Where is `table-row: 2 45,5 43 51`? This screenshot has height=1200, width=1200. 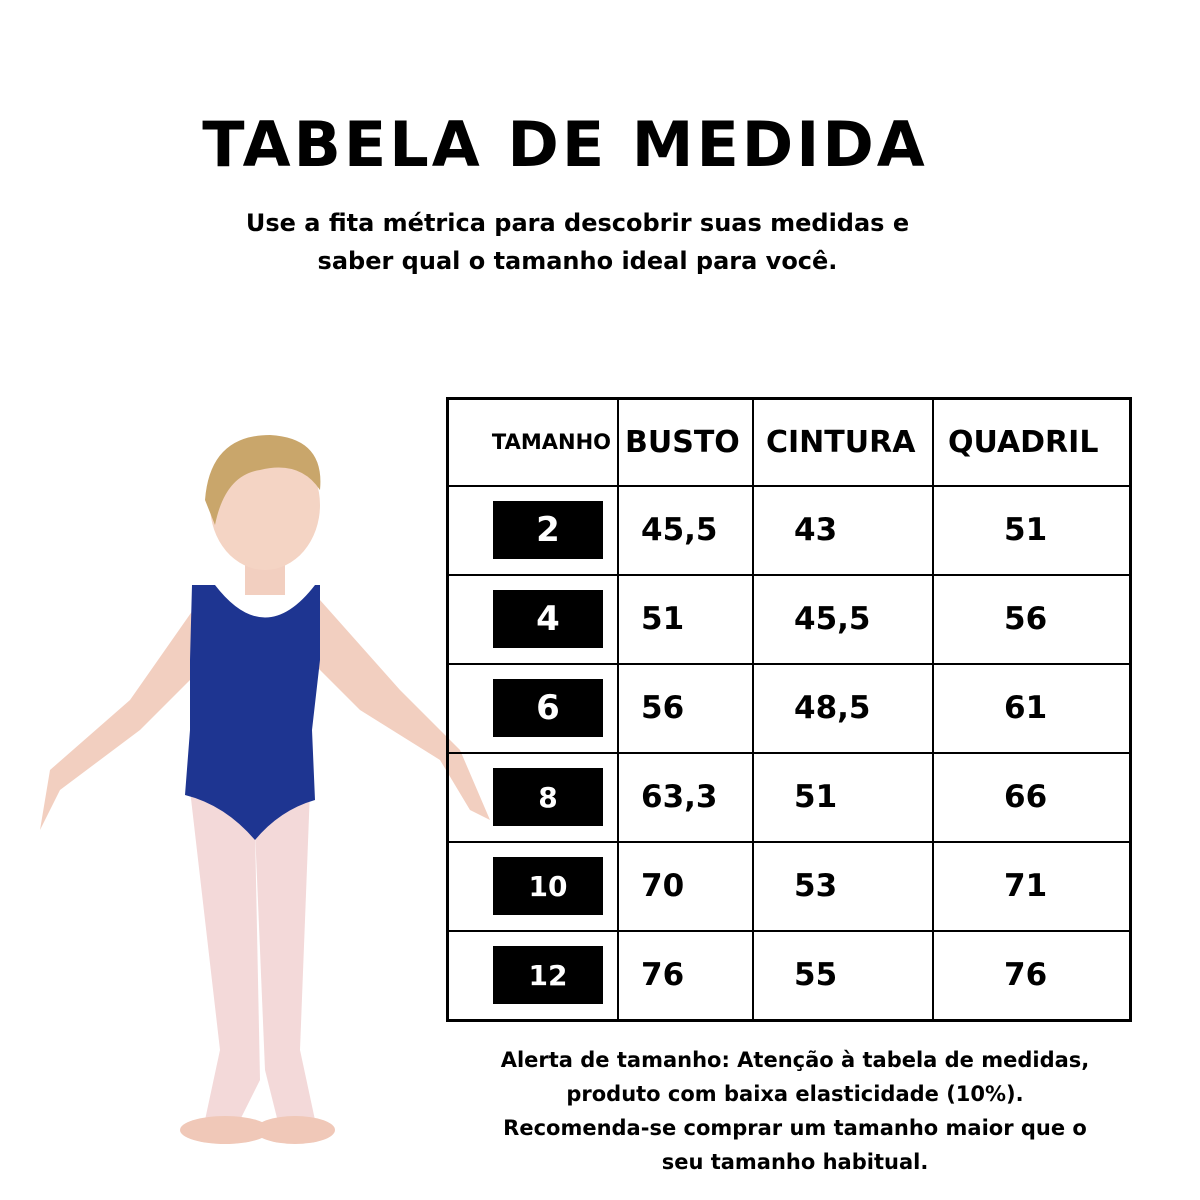 table-row: 2 45,5 43 51 is located at coordinates (788, 530).